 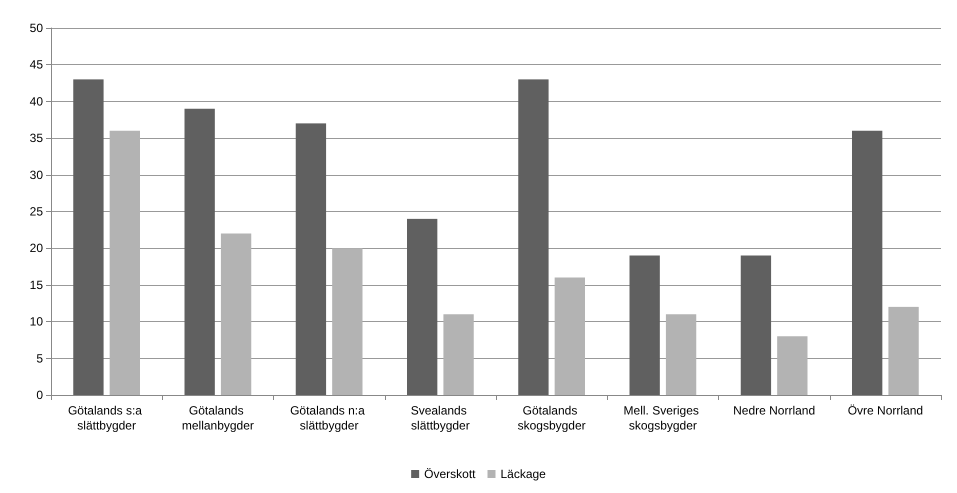 I want to click on x-tick-label: Svealands slättbygder, so click(x=440, y=418).